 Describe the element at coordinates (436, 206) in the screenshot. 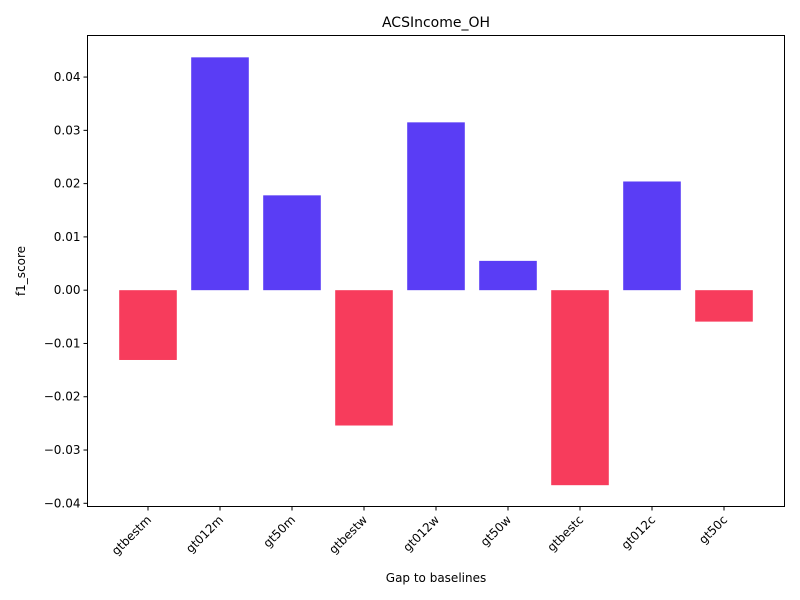

I see `bar-gt012w` at that location.